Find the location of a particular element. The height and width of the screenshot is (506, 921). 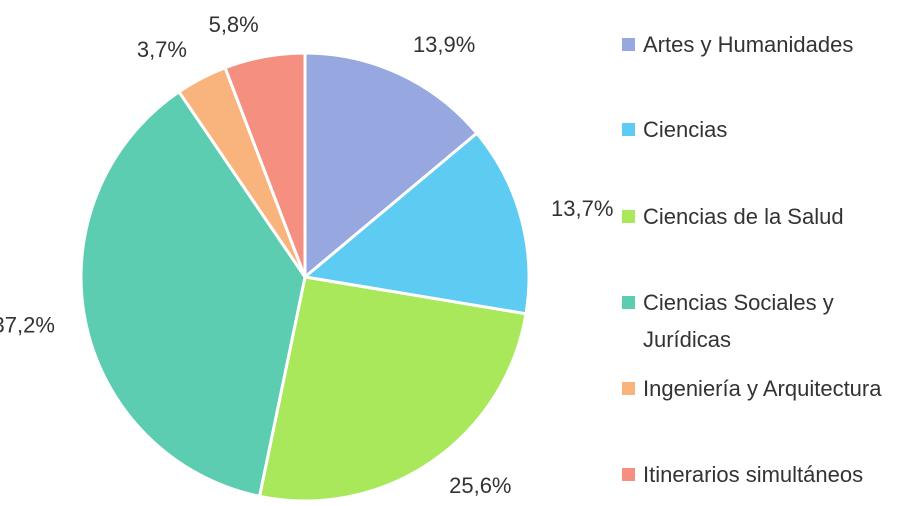

legend-item: Ciencias de la Salud is located at coordinates (771, 216).